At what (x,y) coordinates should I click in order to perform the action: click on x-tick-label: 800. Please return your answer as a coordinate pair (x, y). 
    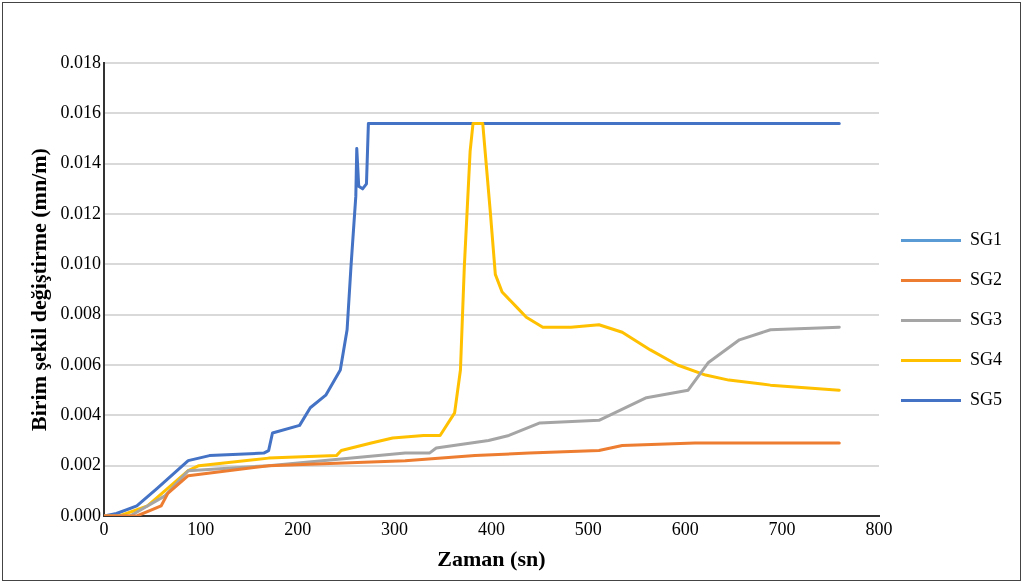
    Looking at the image, I should click on (879, 528).